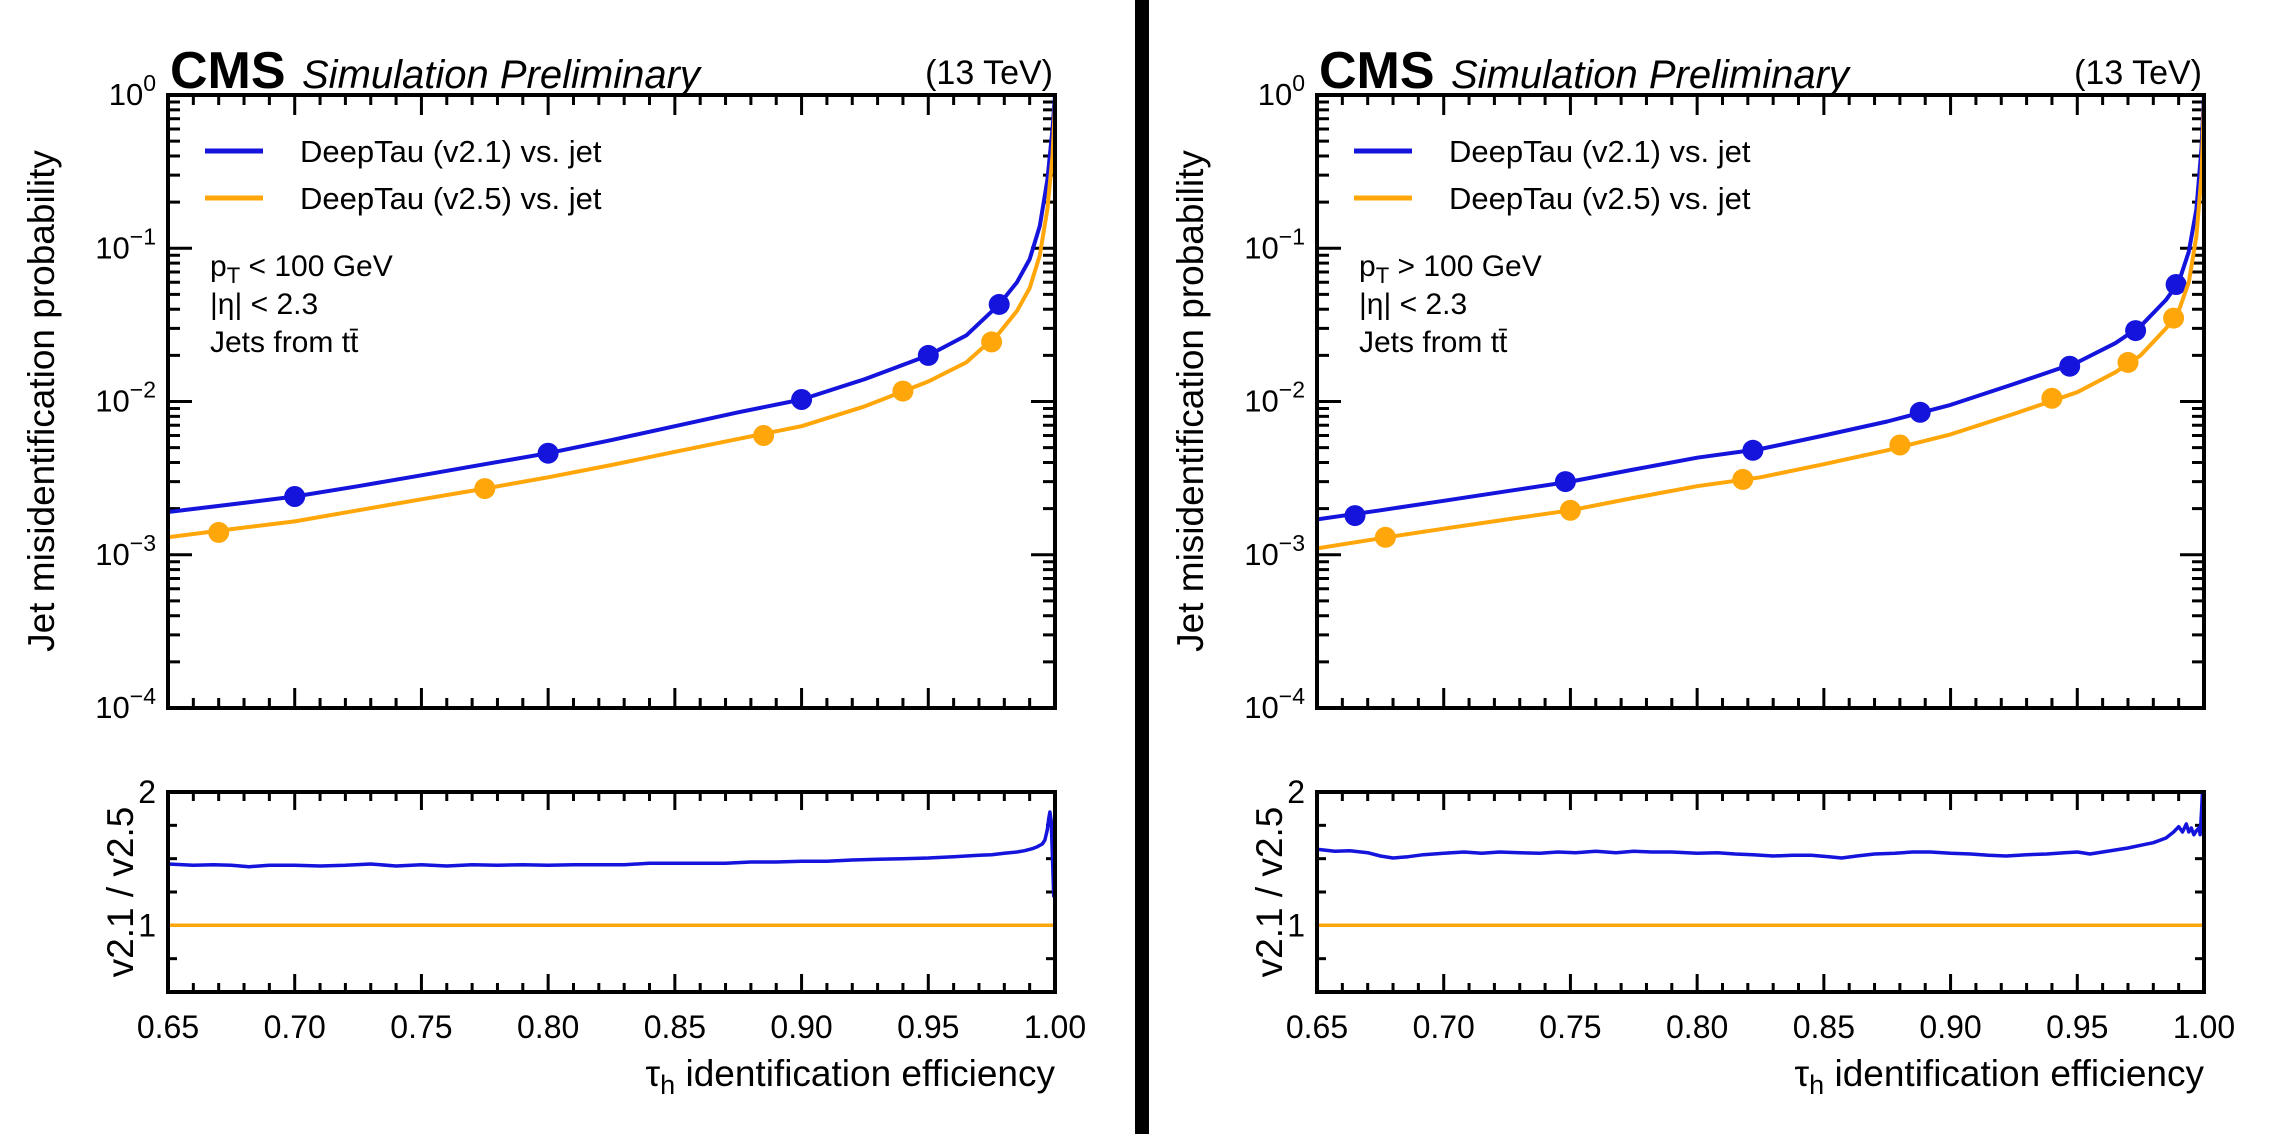 This screenshot has height=1134, width=2284. I want to click on text-part: h, so click(667, 1085).